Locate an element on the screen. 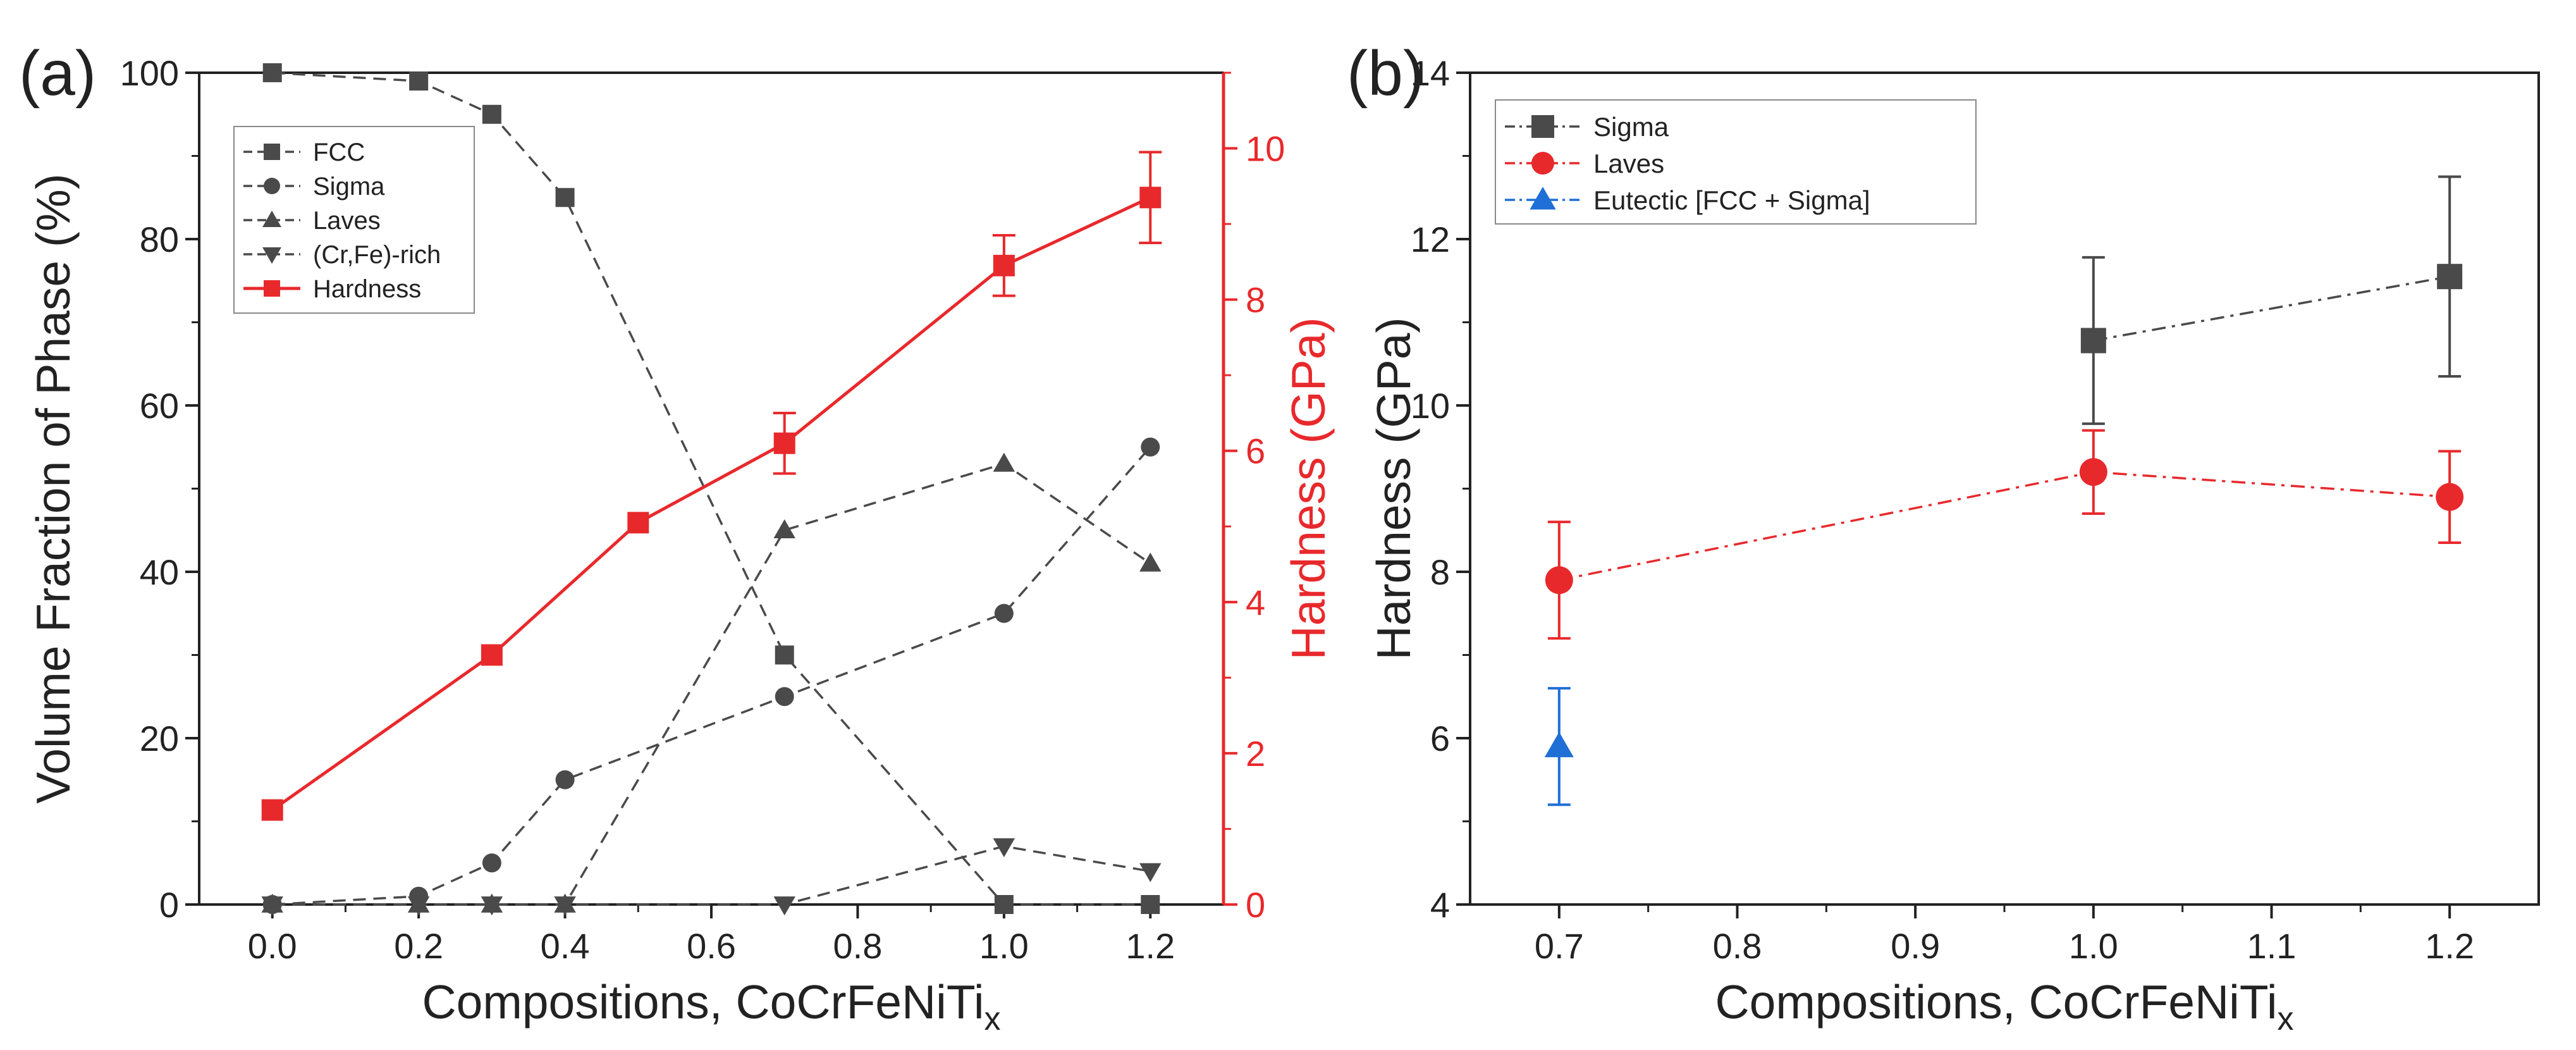 The width and height of the screenshot is (2576, 1050). panel-a-x-tick-label-0: 0.0 is located at coordinates (272, 946).